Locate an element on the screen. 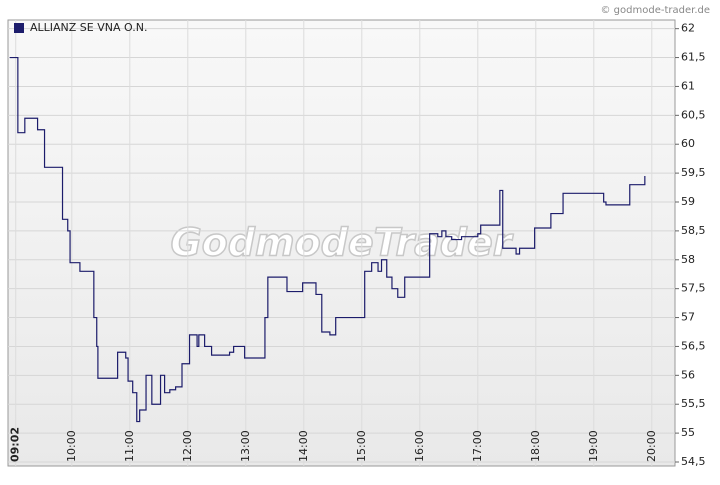  y-tick-label: 55,5 is located at coordinates (693, 403).